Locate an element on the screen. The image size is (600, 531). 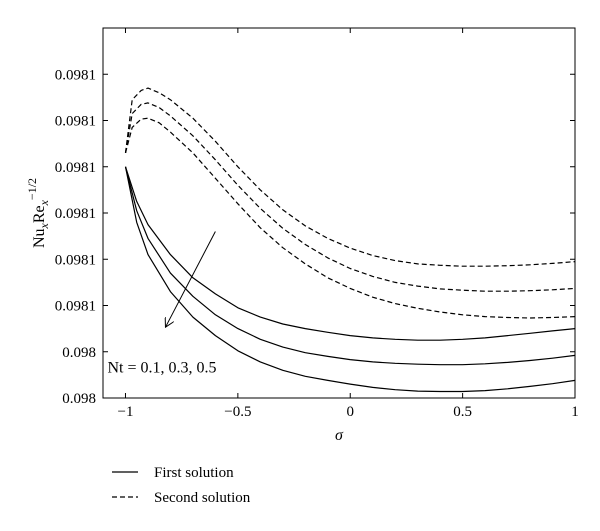
legend-label-first: First solution is located at coordinates (194, 473).